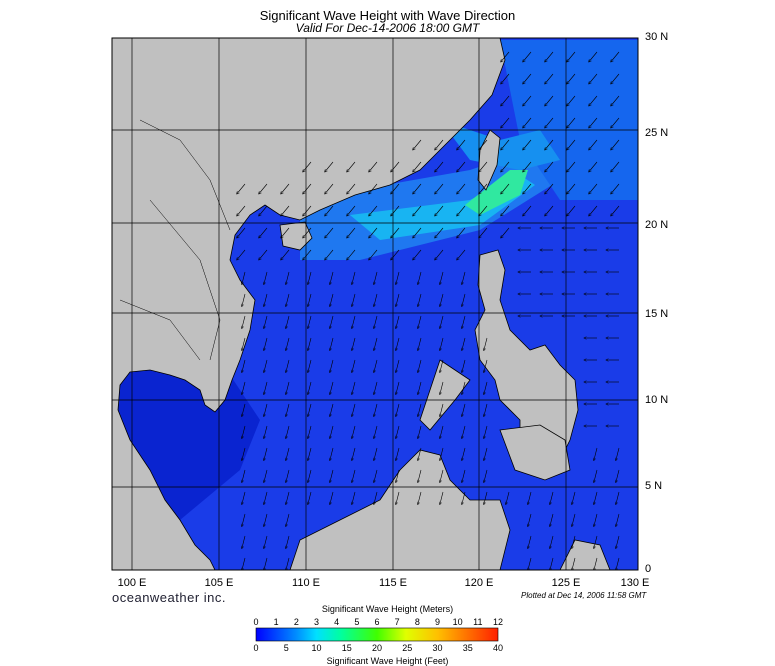 The width and height of the screenshot is (775, 666). What do you see at coordinates (566, 583) in the screenshot?
I see `lon-label: 125 E` at bounding box center [566, 583].